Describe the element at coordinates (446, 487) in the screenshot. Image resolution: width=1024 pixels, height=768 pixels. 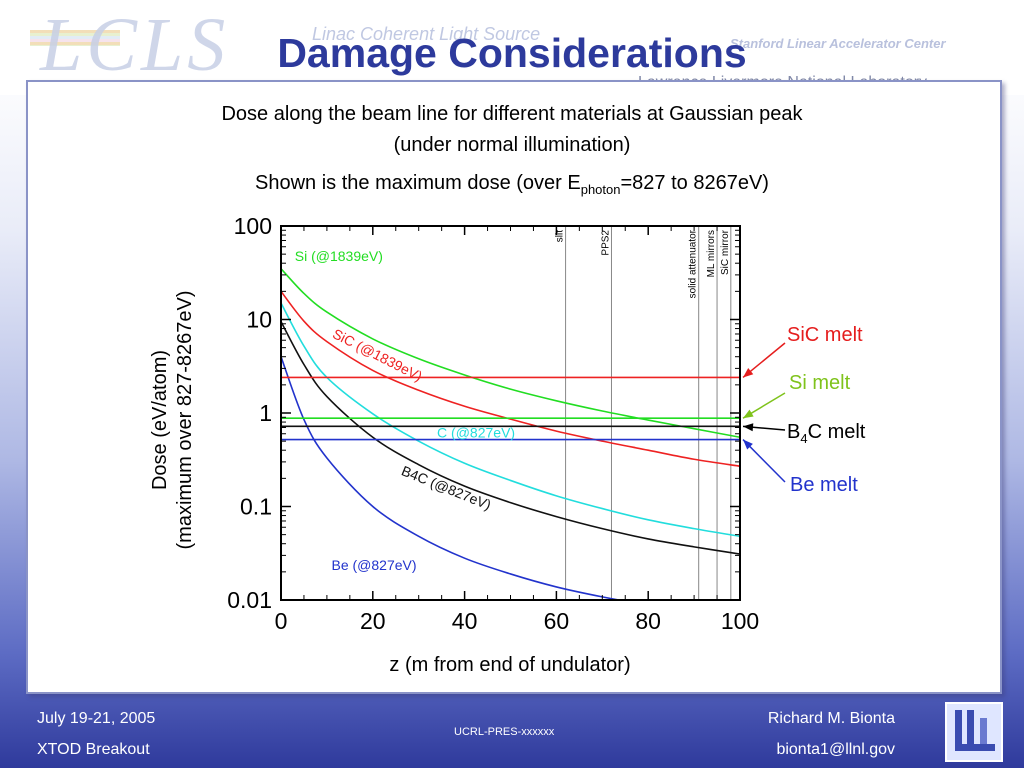
I see `curve-label-b4c-827ev: B4C (@827eV)` at that location.